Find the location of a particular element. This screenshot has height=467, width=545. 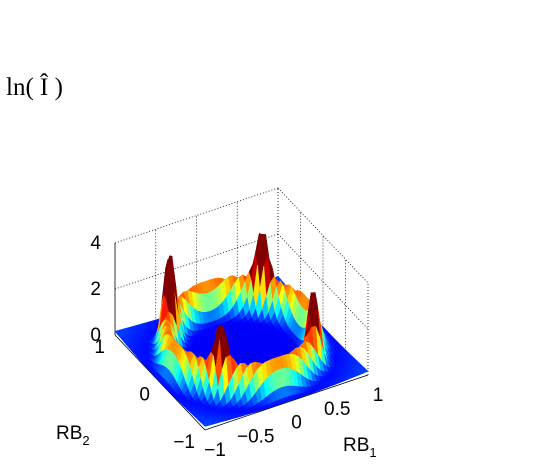

y-tick-label: 1 is located at coordinates (99, 347).